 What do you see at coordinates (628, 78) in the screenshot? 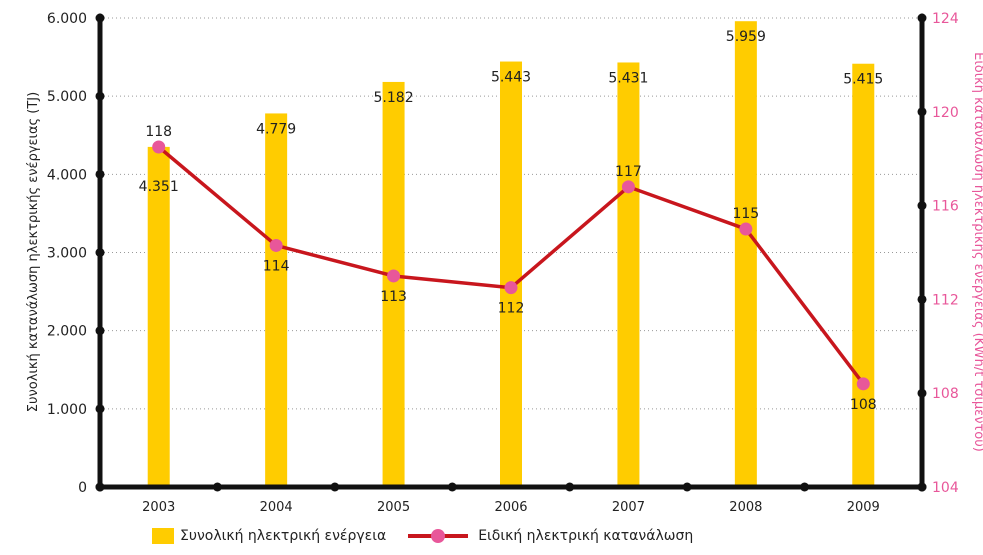
I see `bar-value-label: 5.431` at bounding box center [628, 78].